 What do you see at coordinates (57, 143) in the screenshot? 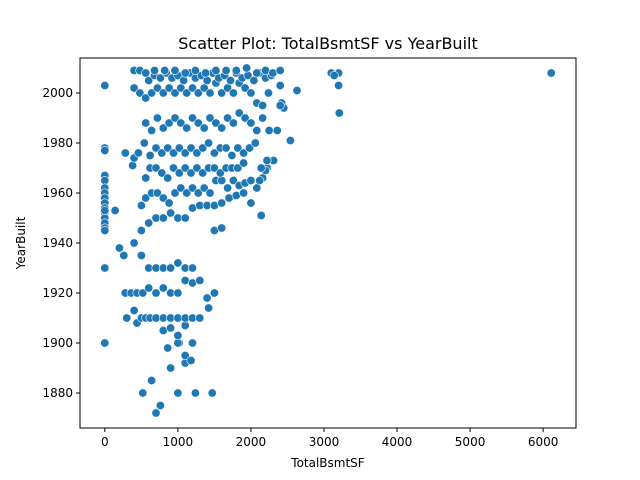
I see `y-tick-label: 1980` at bounding box center [57, 143].